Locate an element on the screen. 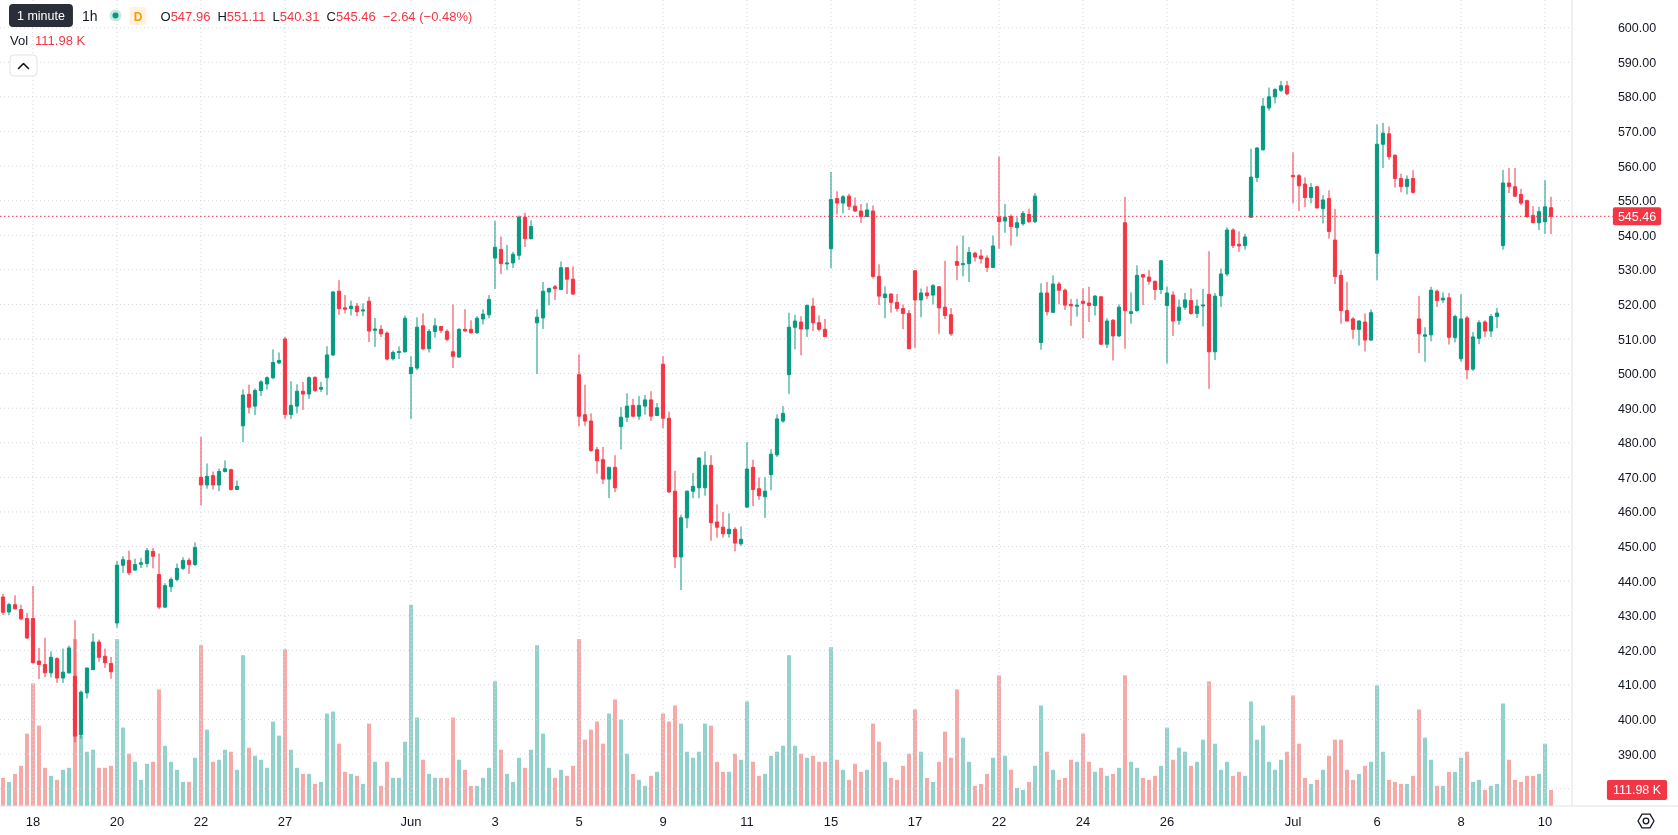 Image resolution: width=1678 pixels, height=835 pixels. text: 111.98 K is located at coordinates (1637, 790).